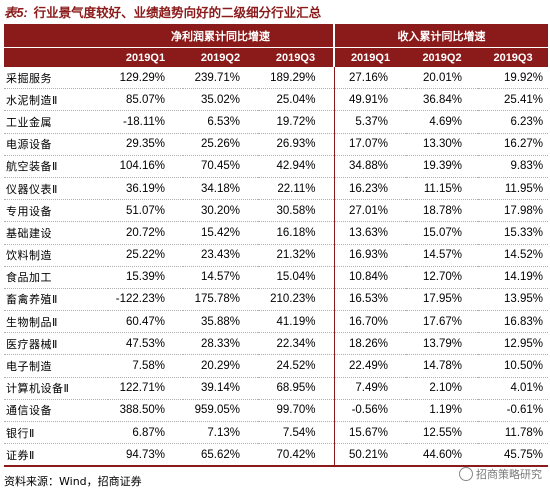  What do you see at coordinates (56, 233) in the screenshot?
I see `industry-name: 基础建设` at bounding box center [56, 233].